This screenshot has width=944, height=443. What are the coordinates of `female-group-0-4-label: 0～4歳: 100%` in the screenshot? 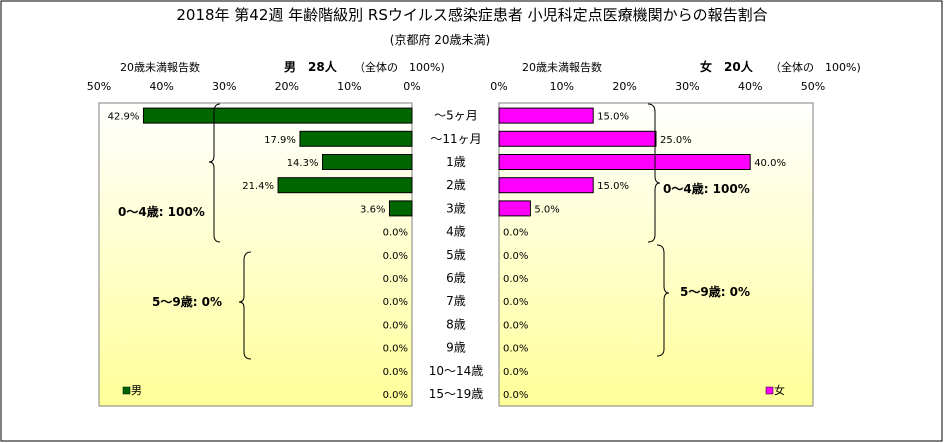 It's located at (706, 188).